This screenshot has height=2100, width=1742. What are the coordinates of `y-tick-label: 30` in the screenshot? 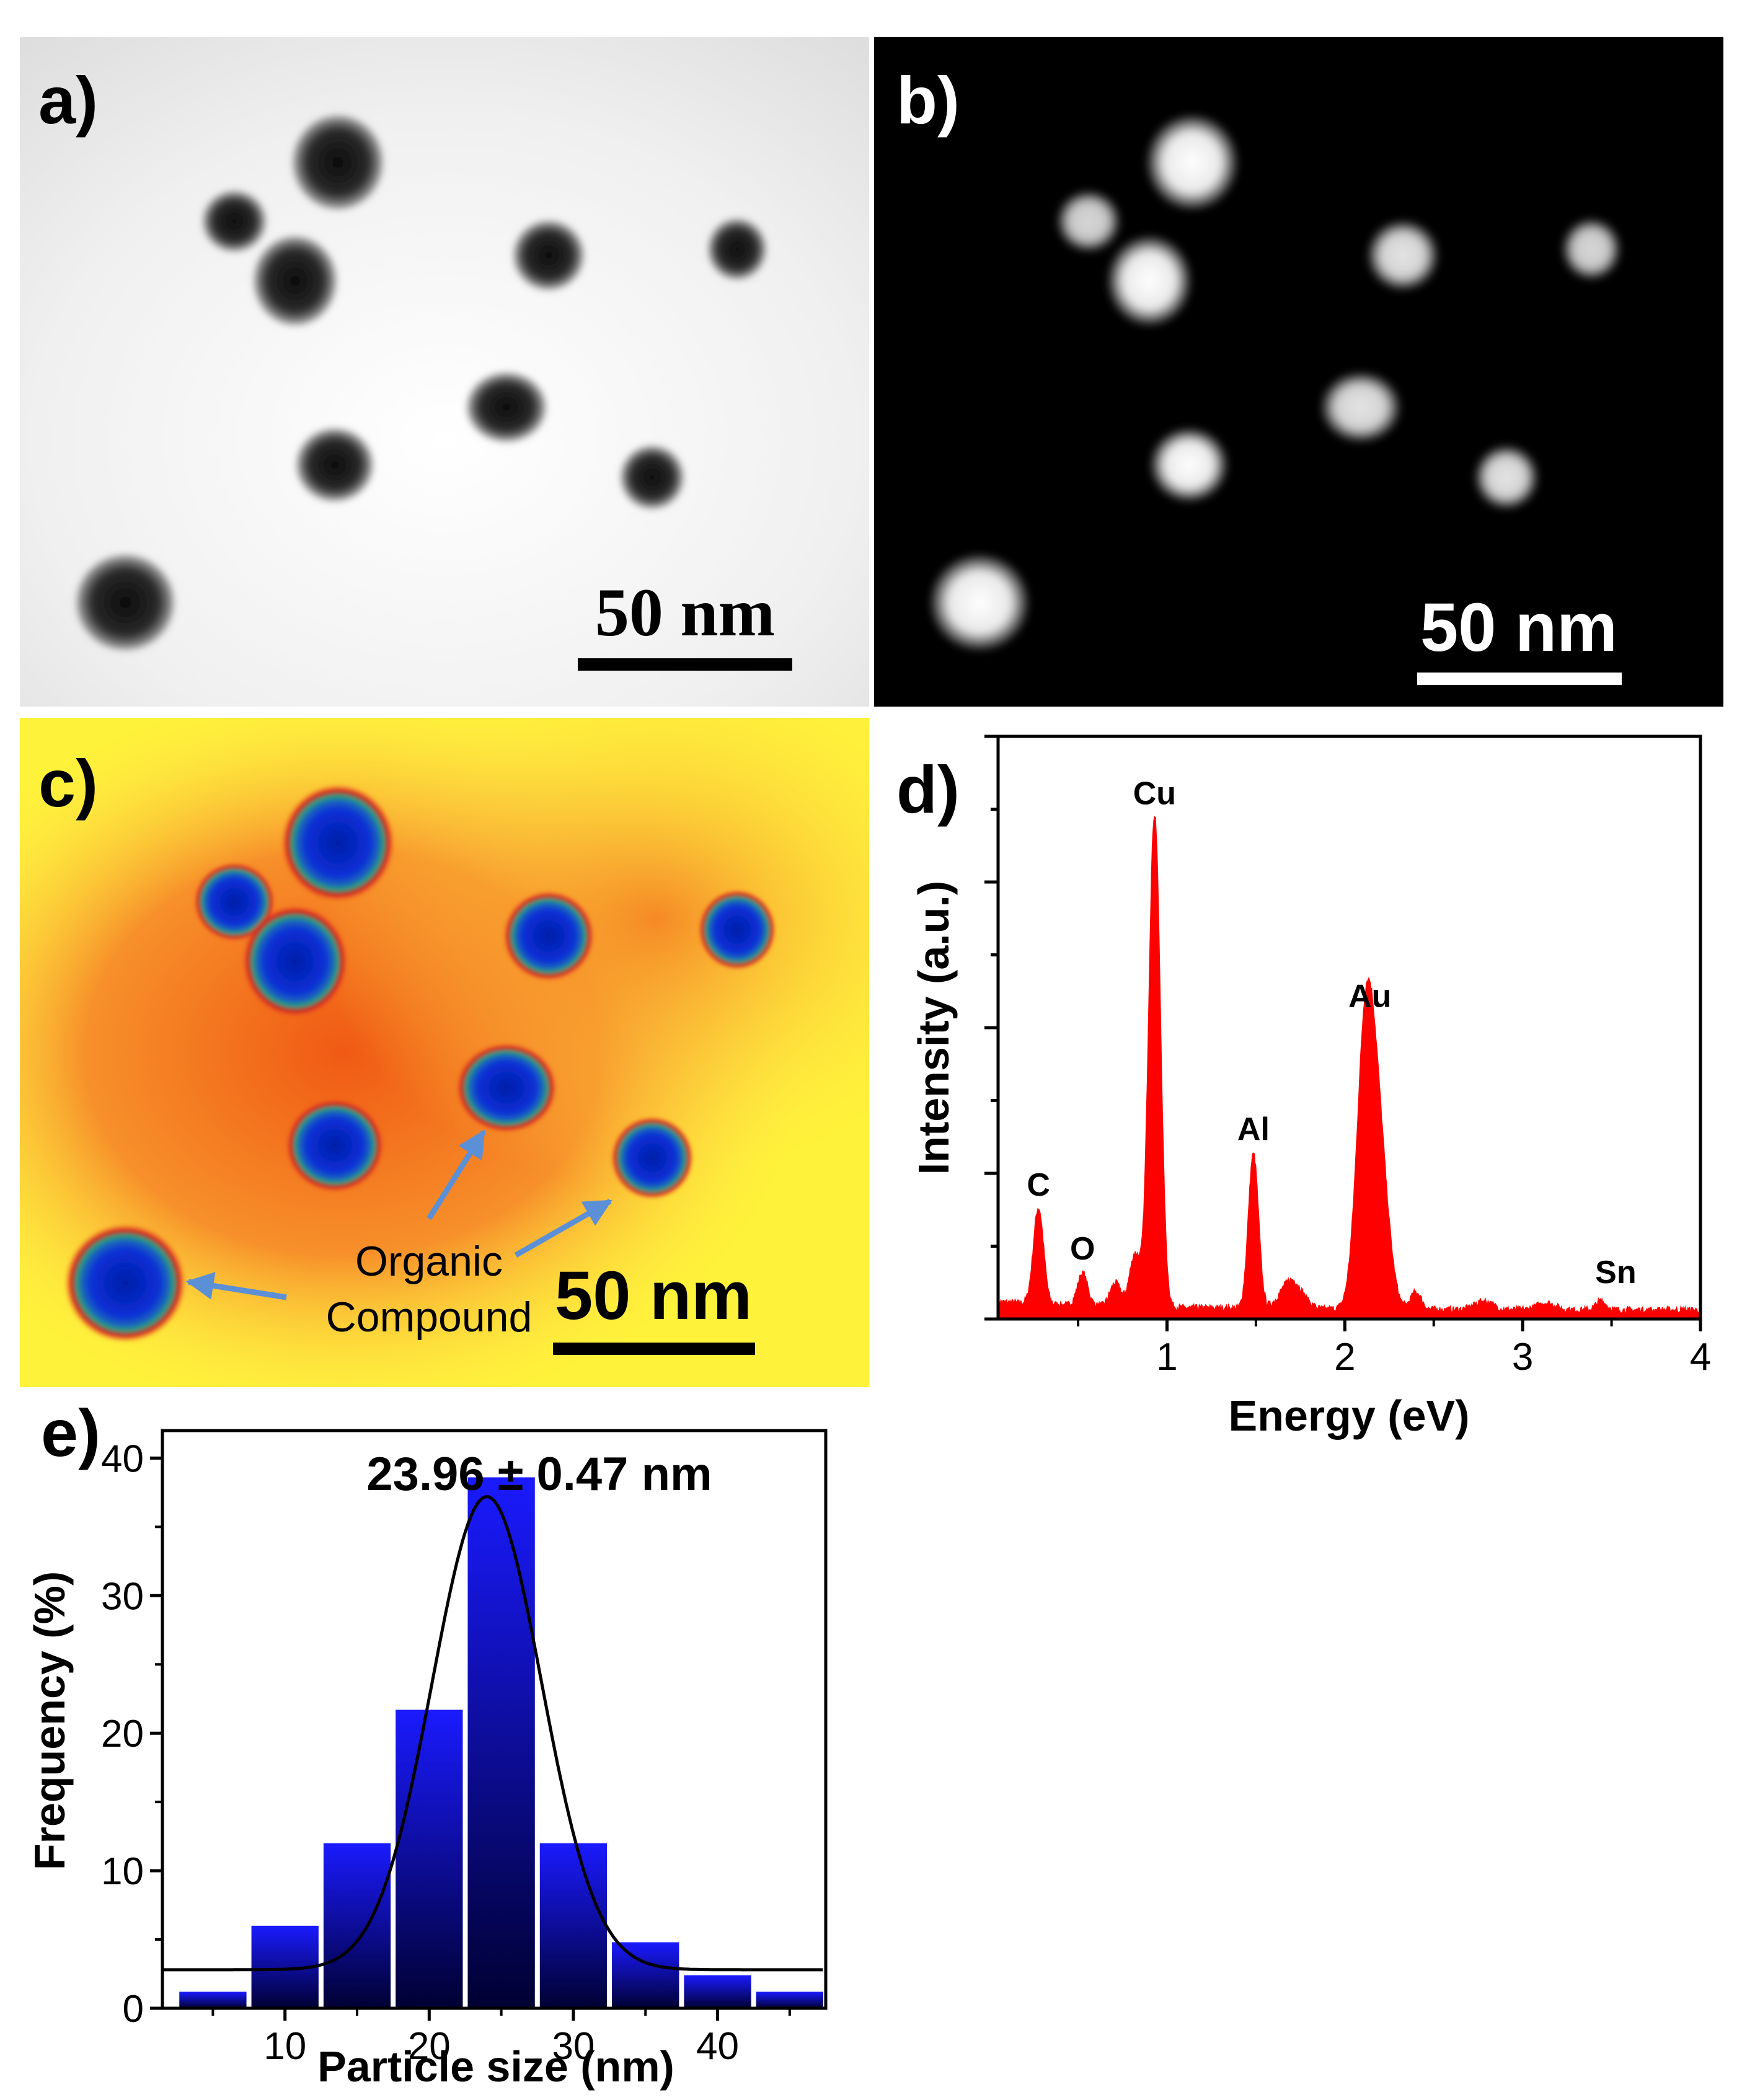 It's located at (123, 1596).